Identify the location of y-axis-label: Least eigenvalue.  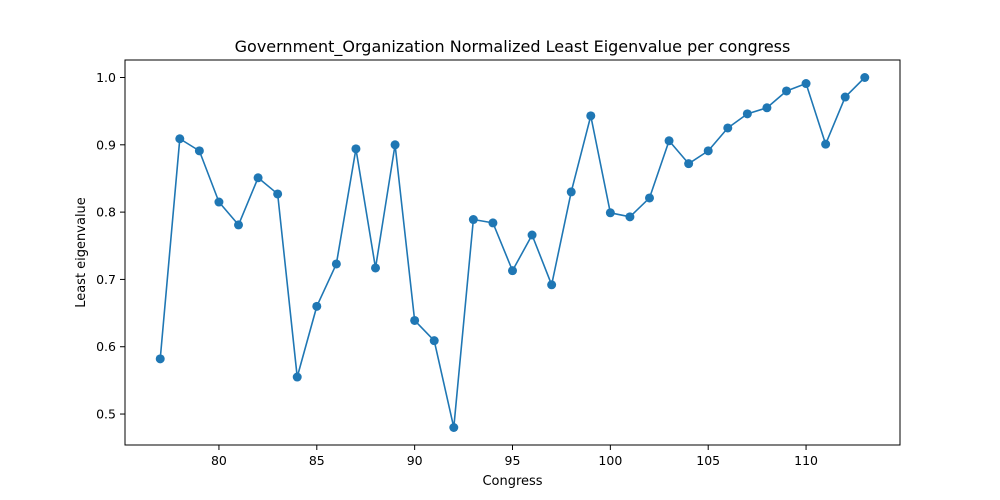
(81, 252).